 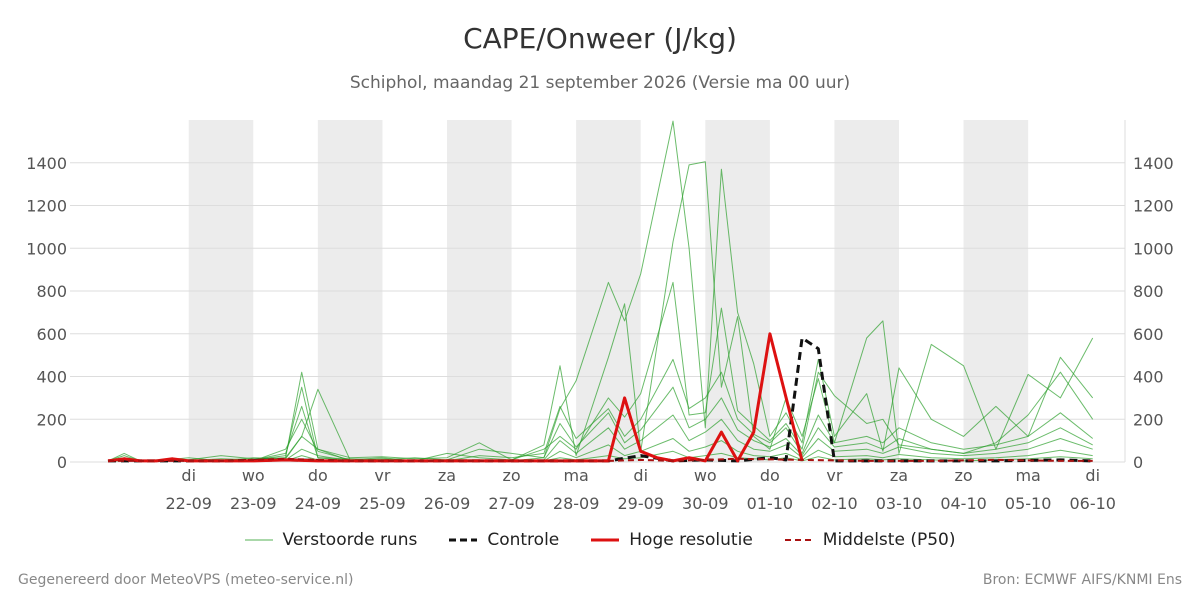 I want to click on y-tick-right-600: 600, so click(x=1148, y=334).